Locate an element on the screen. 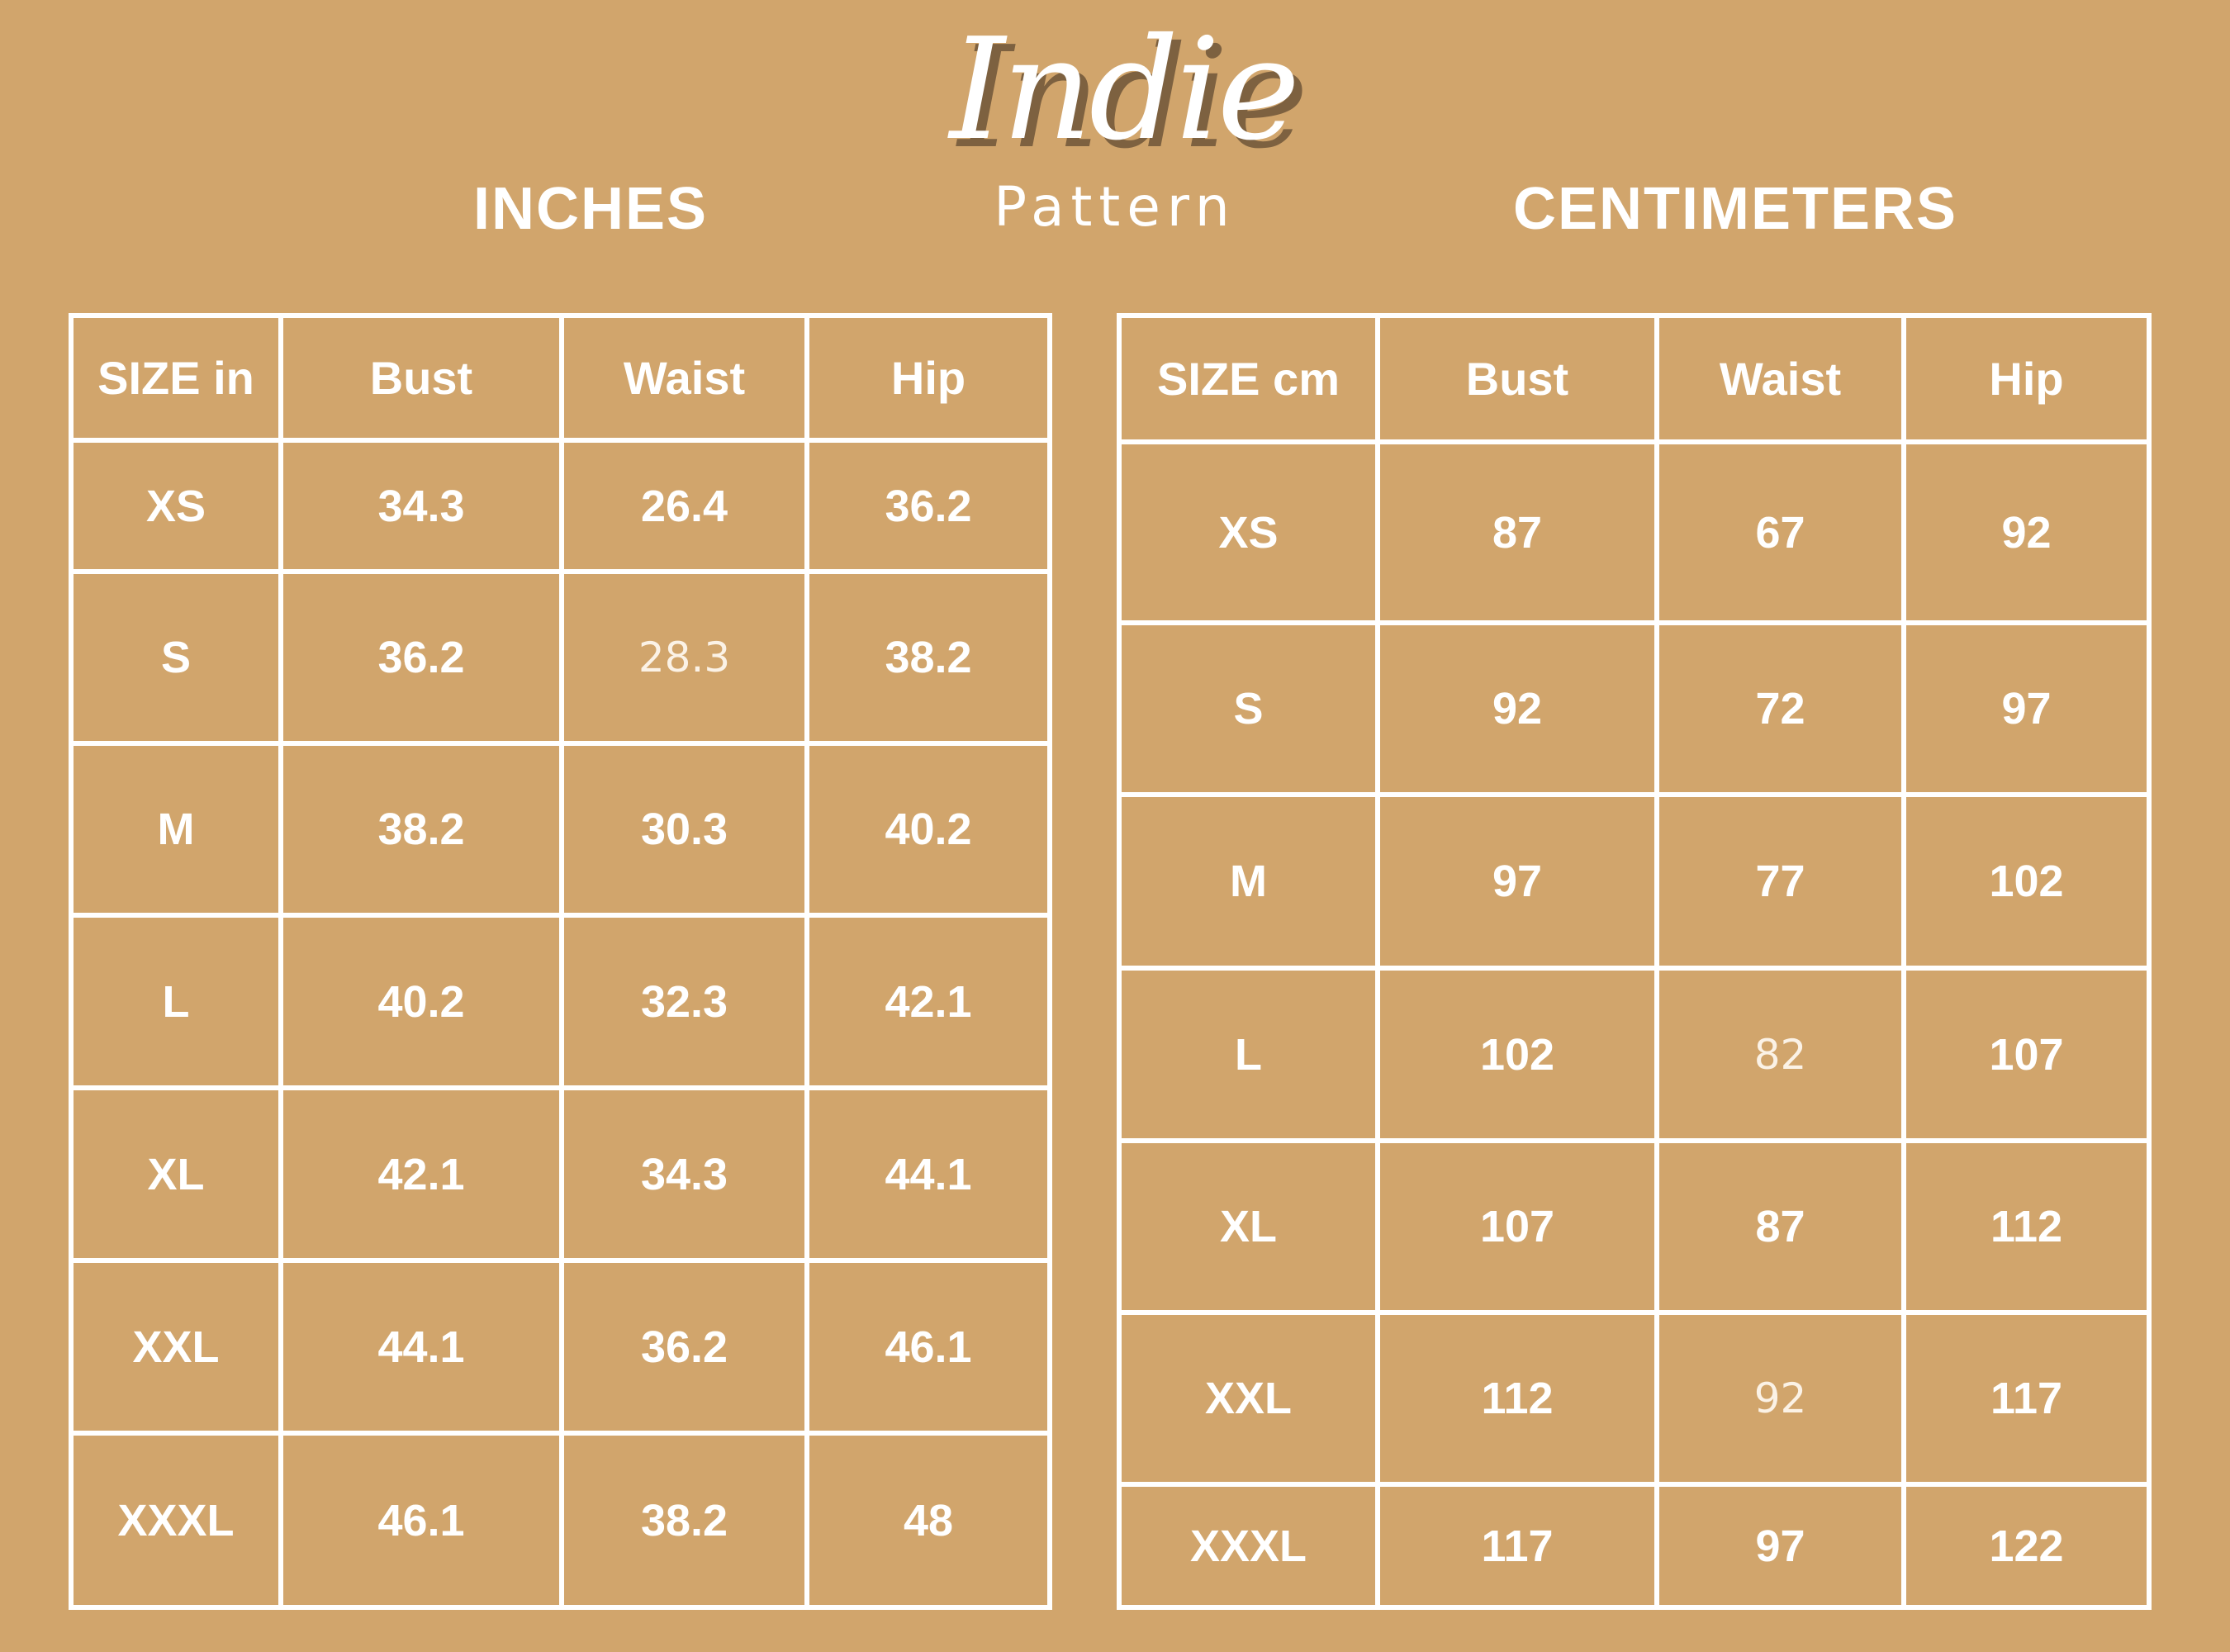 This screenshot has height=1652, width=2230. column-header-size-cm: SIZE cm is located at coordinates (1248, 378).